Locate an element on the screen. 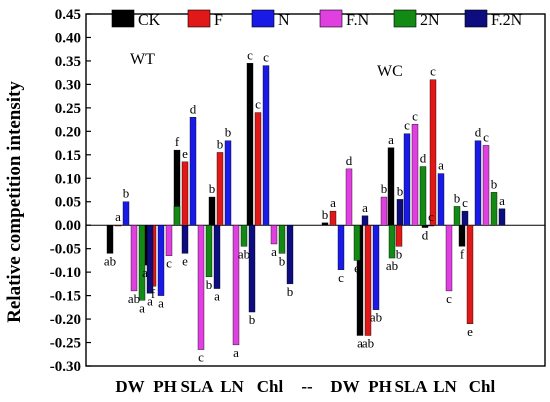 Image resolution: width=550 pixels, height=402 pixels. y-tick-label: 0.10 is located at coordinates (68, 179).